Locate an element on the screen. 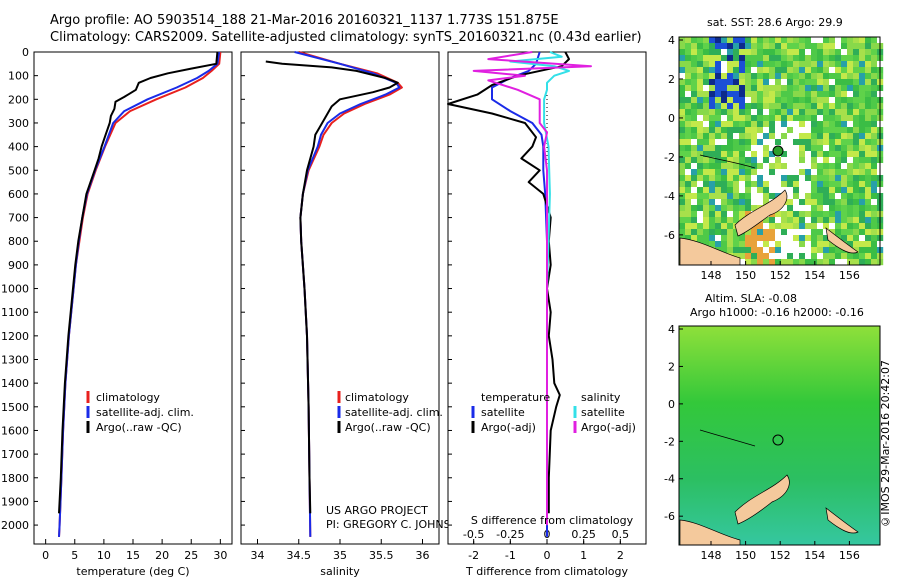  depth-tick-label: 800 is located at coordinates (18, 241).